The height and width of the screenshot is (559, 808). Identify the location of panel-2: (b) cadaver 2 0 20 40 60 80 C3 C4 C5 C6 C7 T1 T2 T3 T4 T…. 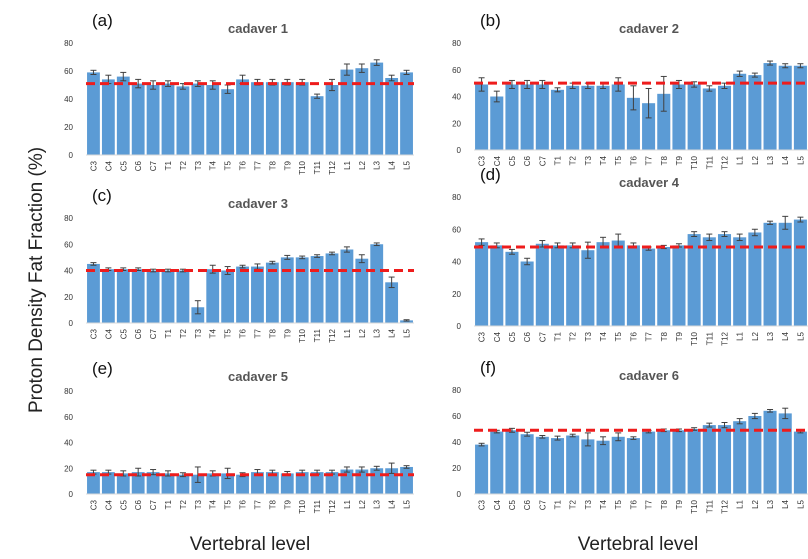
(630, 90).